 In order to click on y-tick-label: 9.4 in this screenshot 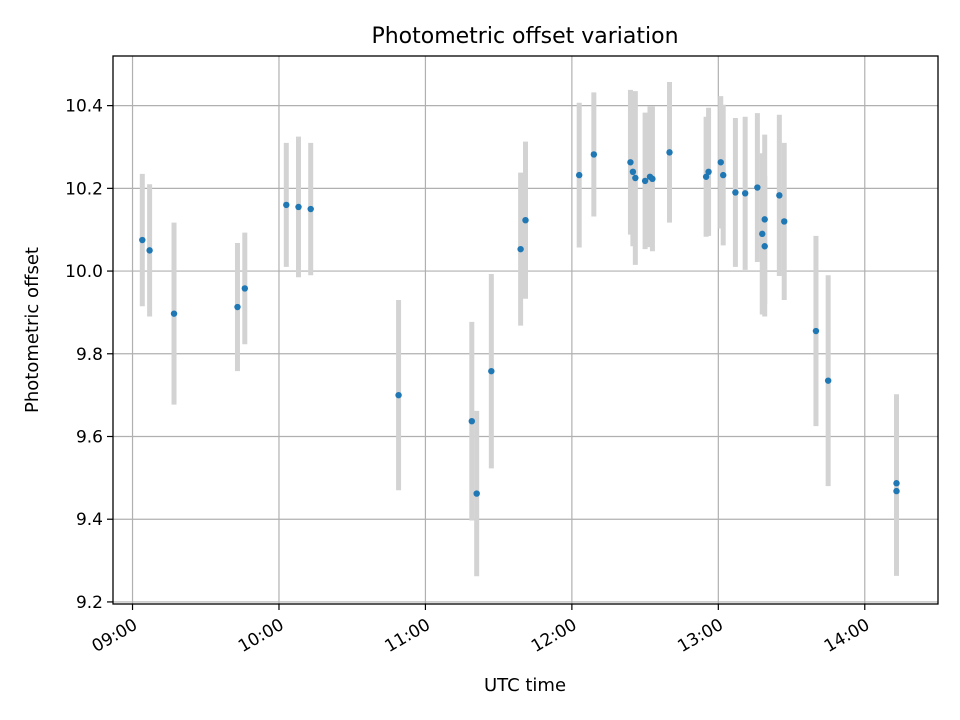, I will do `click(89, 520)`.